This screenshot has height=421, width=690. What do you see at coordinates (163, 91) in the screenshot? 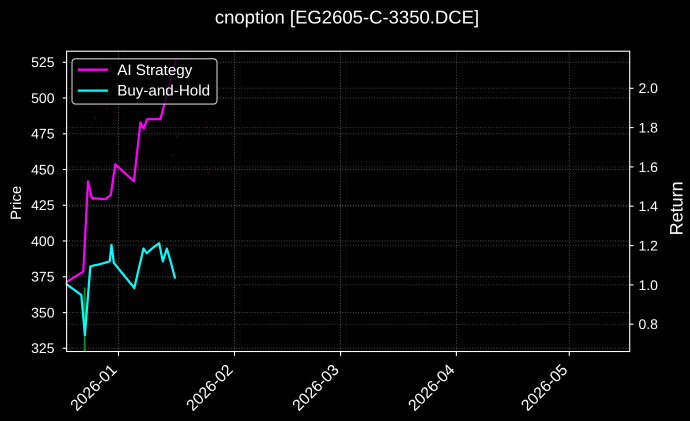
I see `svg-text: Buy-and-Hold` at bounding box center [163, 91].